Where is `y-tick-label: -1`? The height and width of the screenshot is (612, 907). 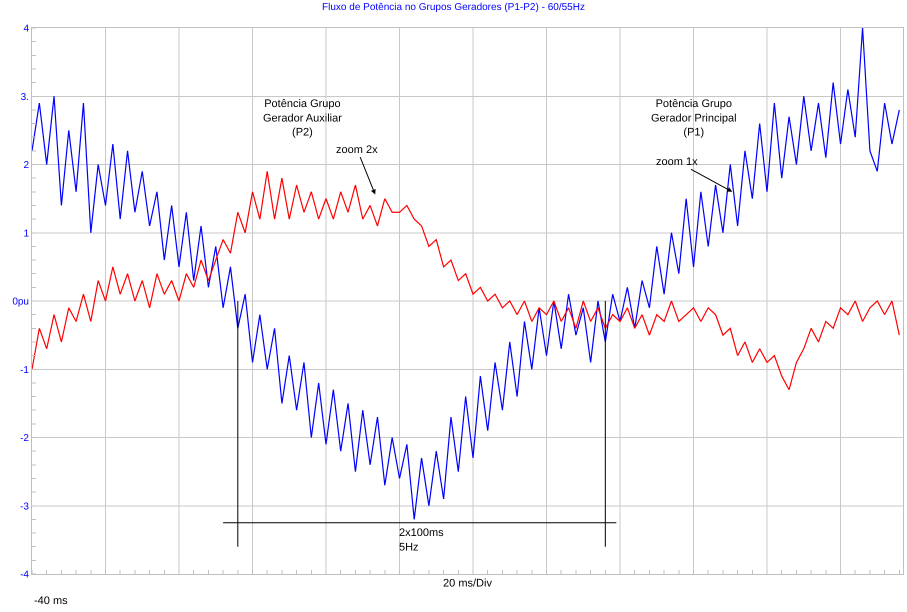
y-tick-label: -1 is located at coordinates (25, 370).